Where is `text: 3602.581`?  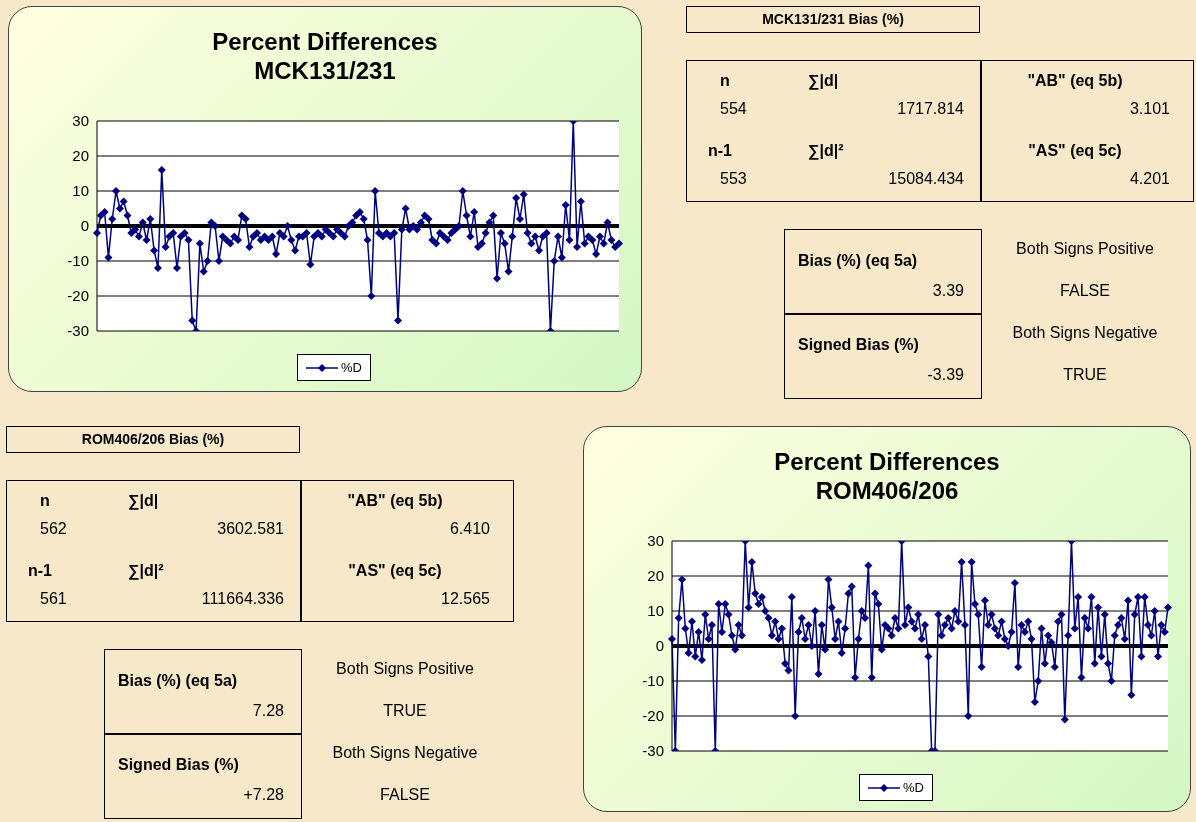
text: 3602.581 is located at coordinates (250, 528).